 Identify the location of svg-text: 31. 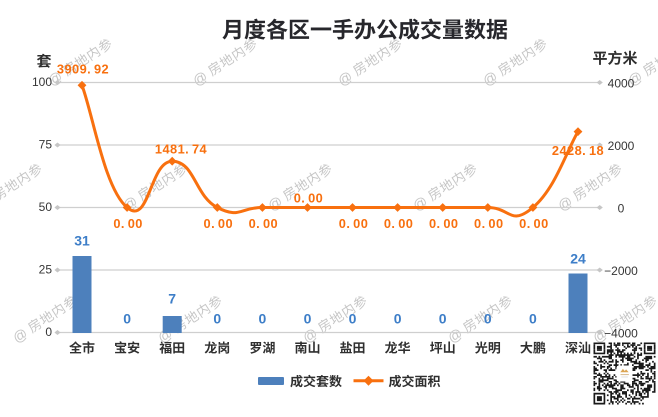
(82, 241).